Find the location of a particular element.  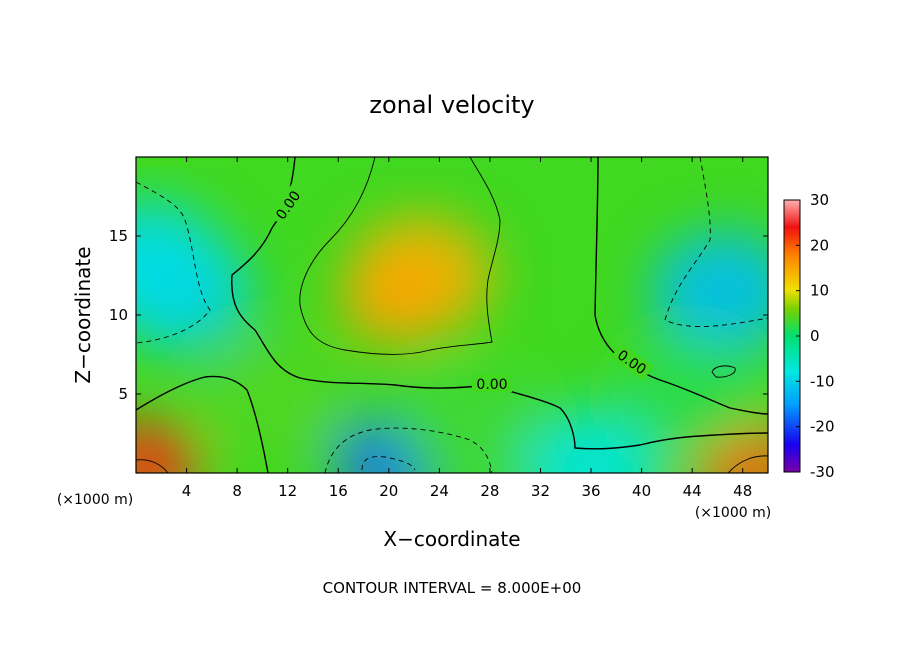

colorbar-tick-label: -20 is located at coordinates (822, 427).